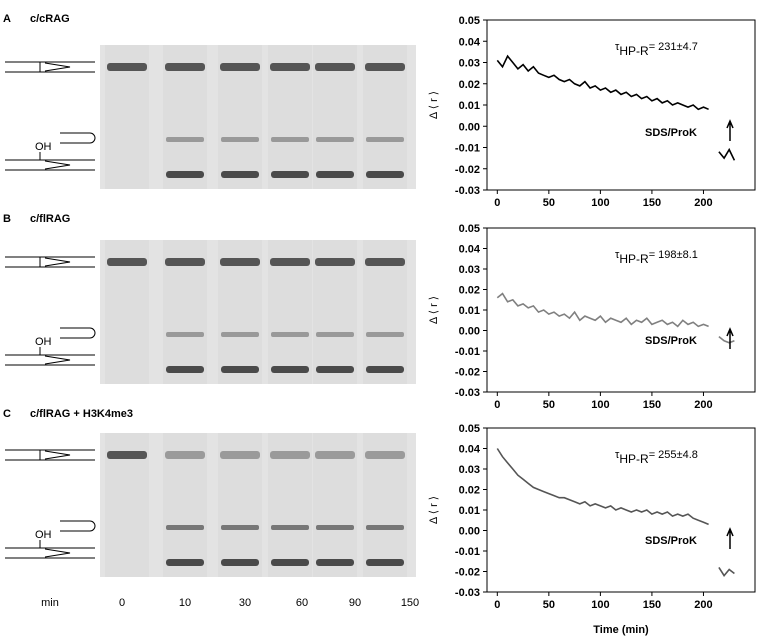 This screenshot has width=774, height=641. Describe the element at coordinates (50, 219) in the screenshot. I see `panel-label: c/flRAG` at that location.